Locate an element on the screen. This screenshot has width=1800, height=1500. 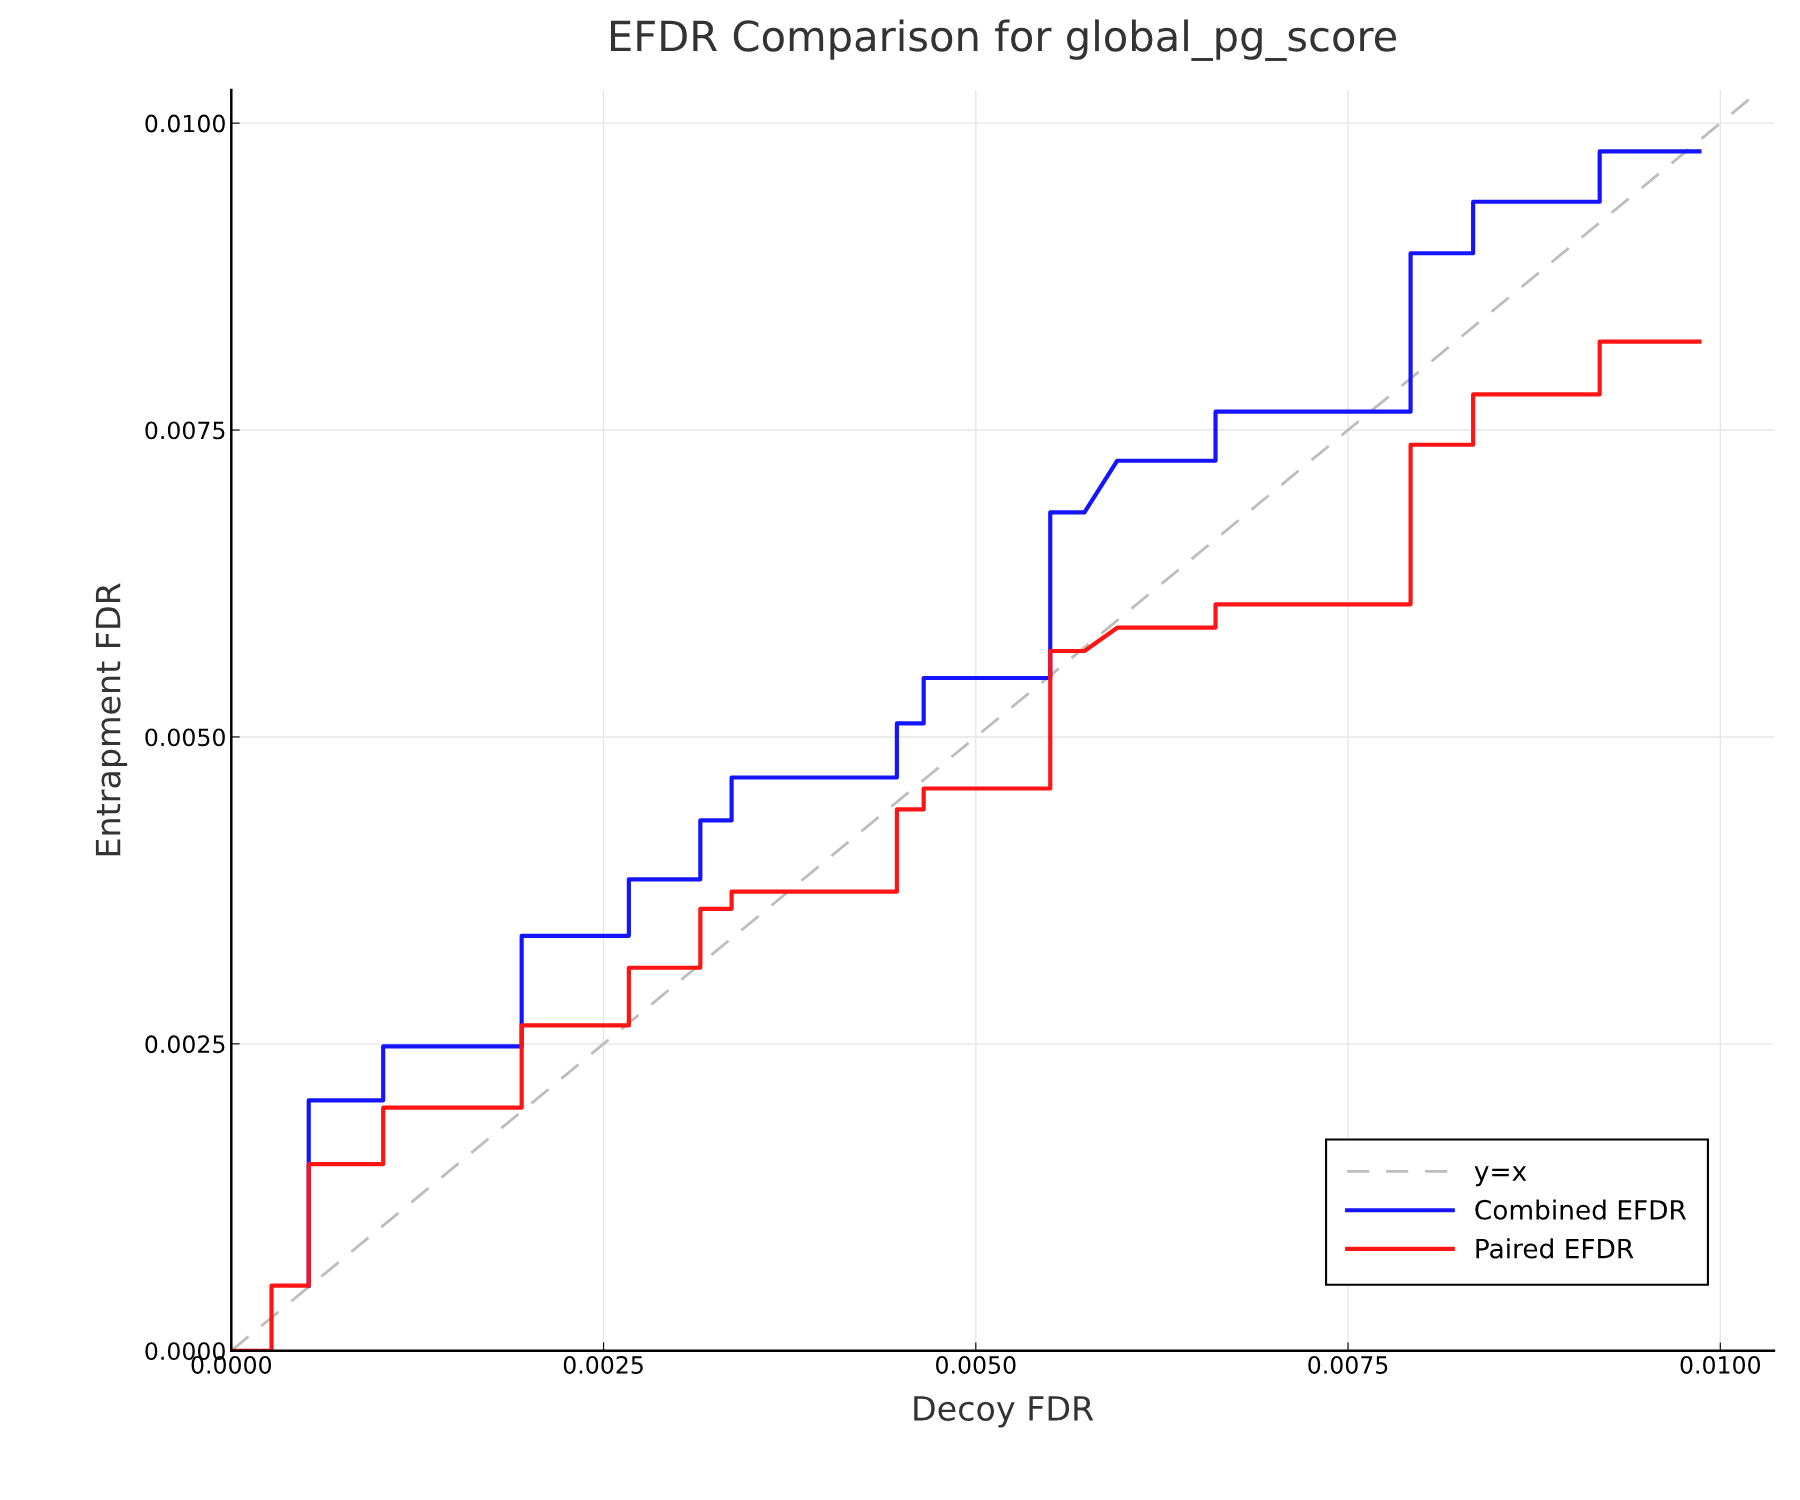
x-tick-label: 0.0100 is located at coordinates (1720, 1365).